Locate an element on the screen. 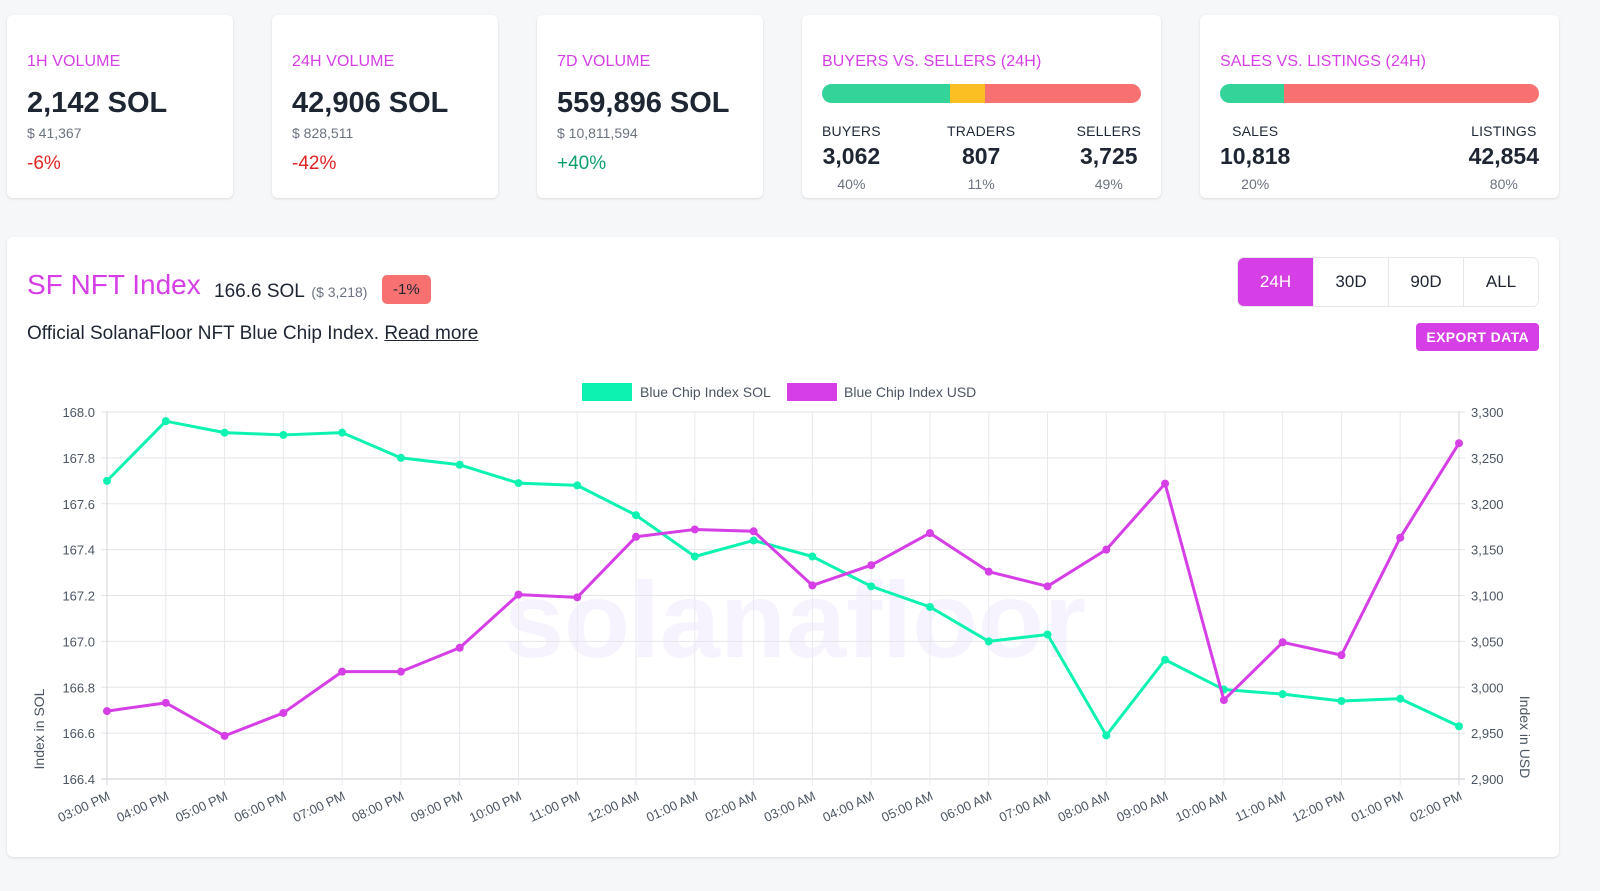 This screenshot has height=891, width=1600. time-range-selector: 24H 30D 90D ALL is located at coordinates (1388, 282).